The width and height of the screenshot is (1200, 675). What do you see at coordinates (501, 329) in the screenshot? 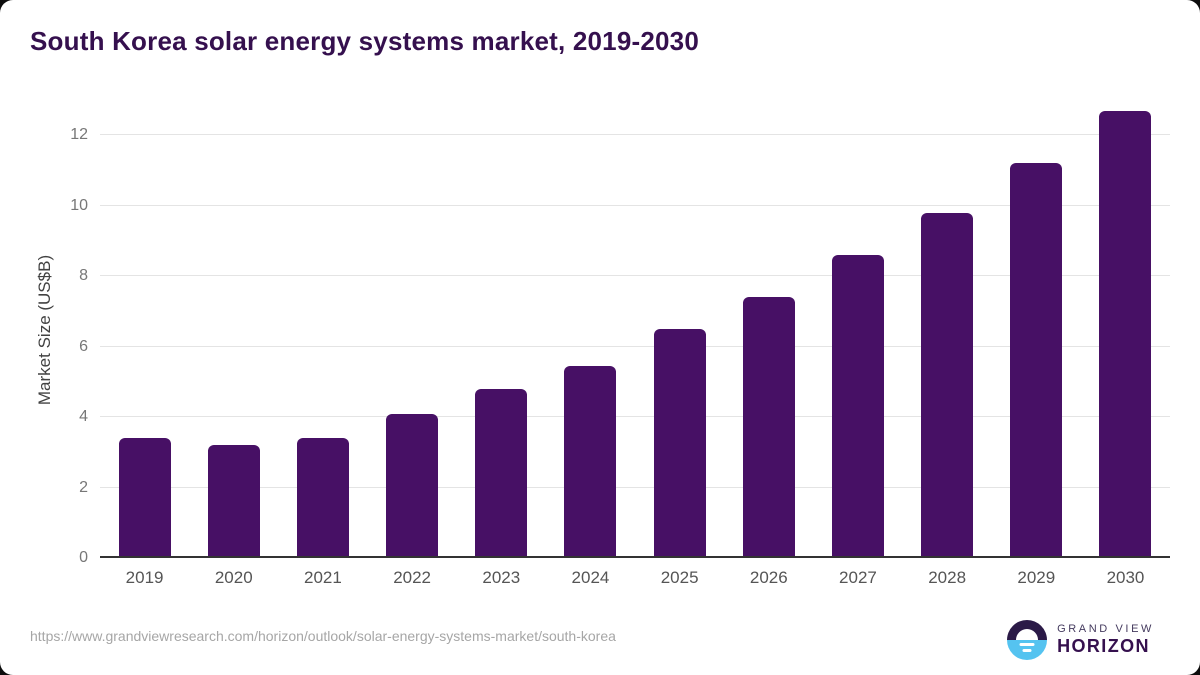
I see `bar-slot-2023` at bounding box center [501, 329].